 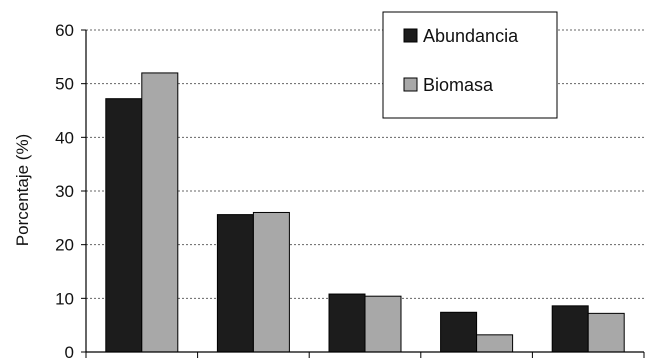 I want to click on legend-label-abundancia: Abundancia, so click(x=471, y=36).